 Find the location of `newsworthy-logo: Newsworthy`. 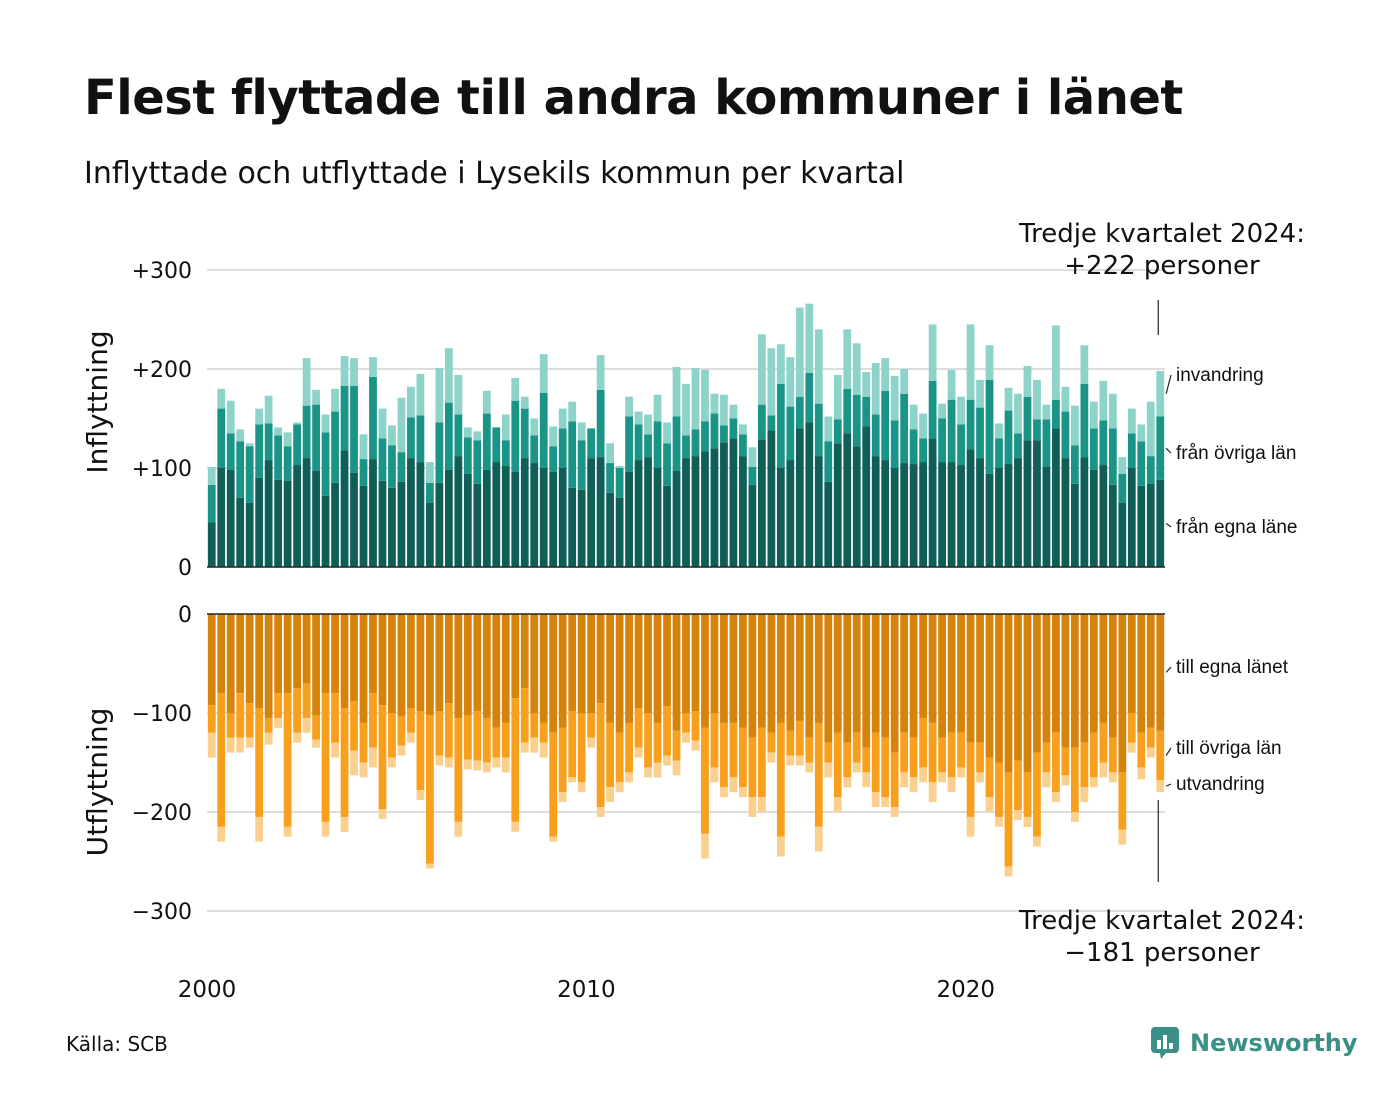

newsworthy-logo: Newsworthy is located at coordinates (1254, 1043).